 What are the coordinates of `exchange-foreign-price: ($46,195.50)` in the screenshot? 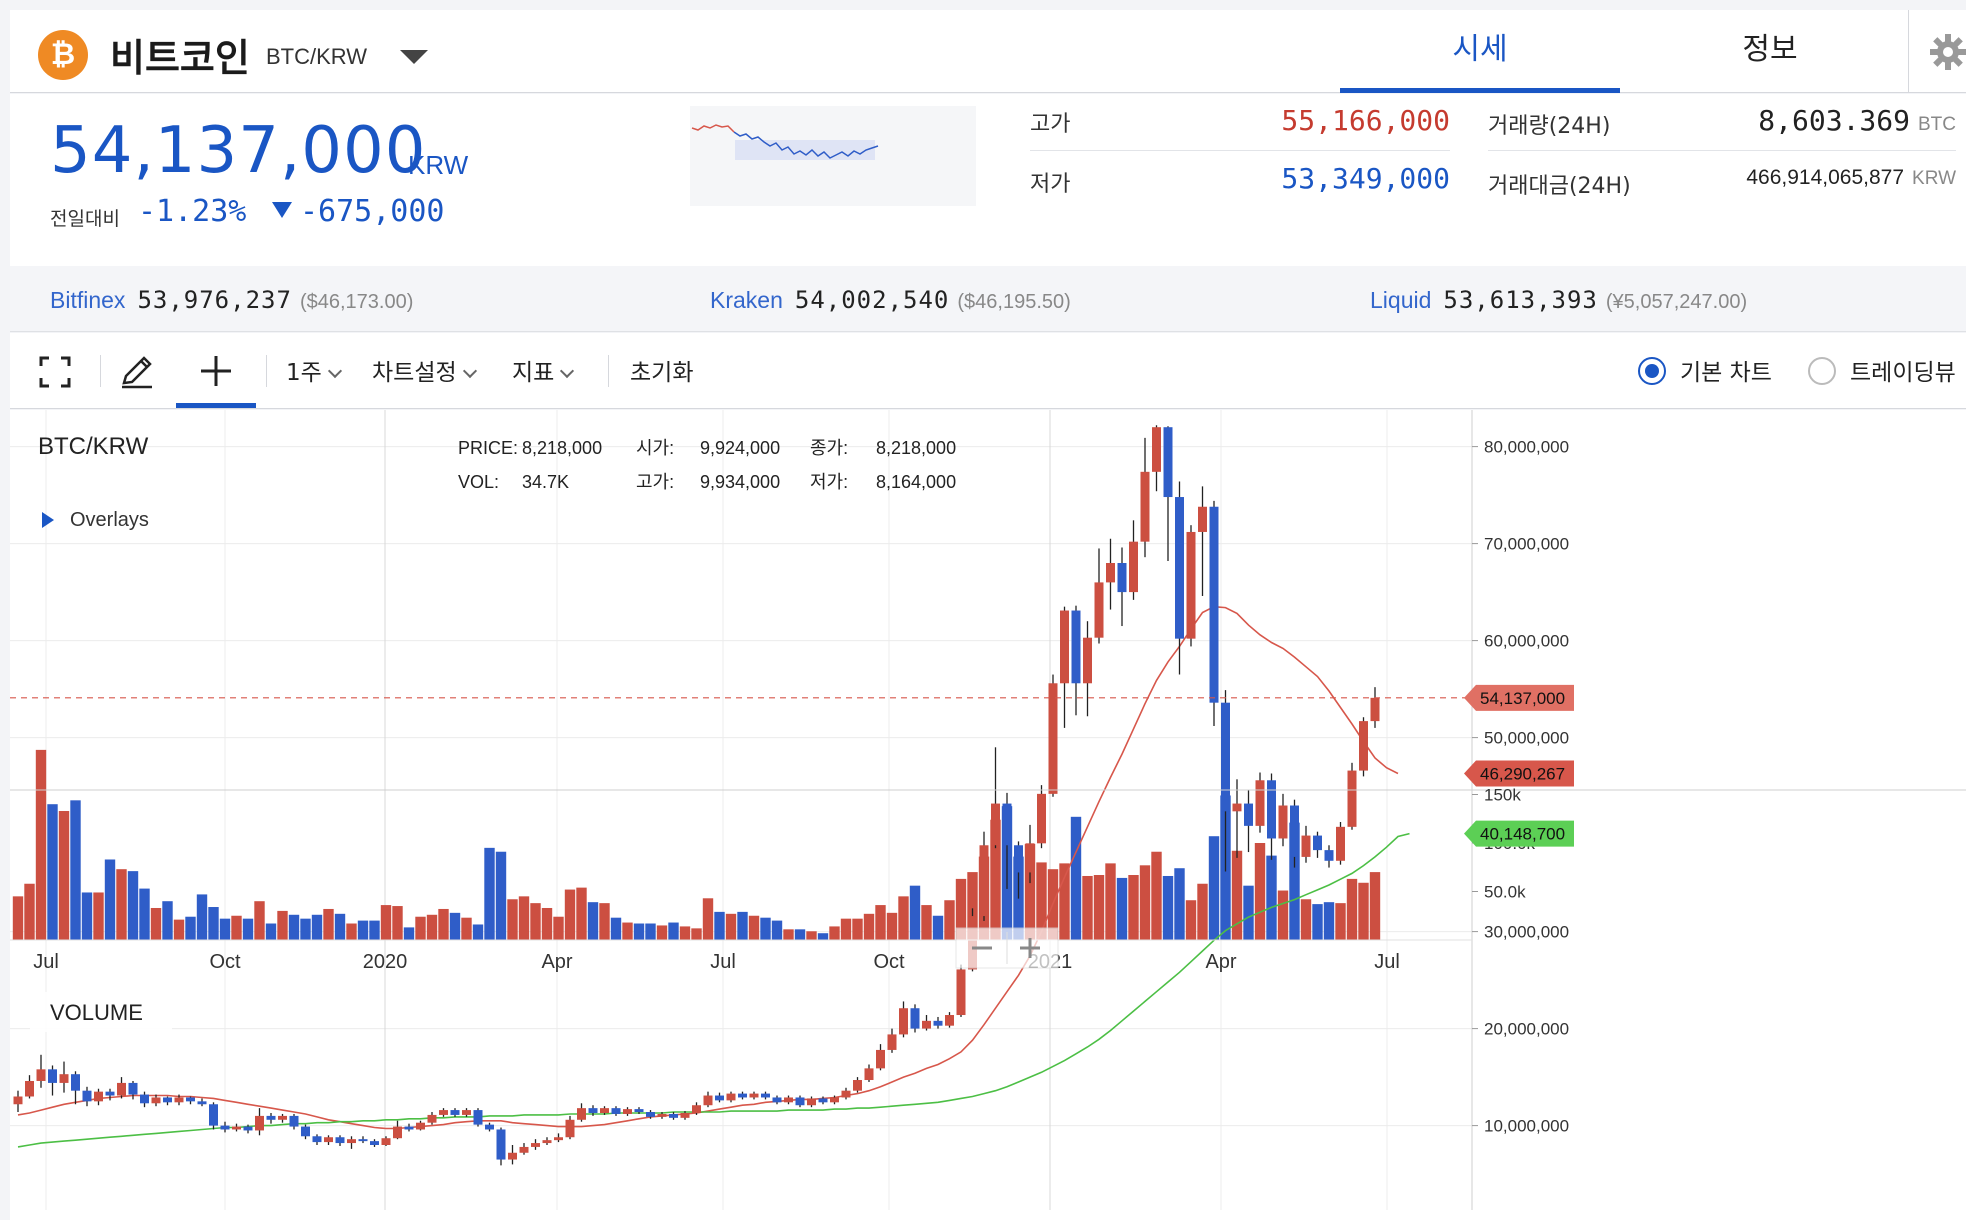 It's located at (1014, 302).